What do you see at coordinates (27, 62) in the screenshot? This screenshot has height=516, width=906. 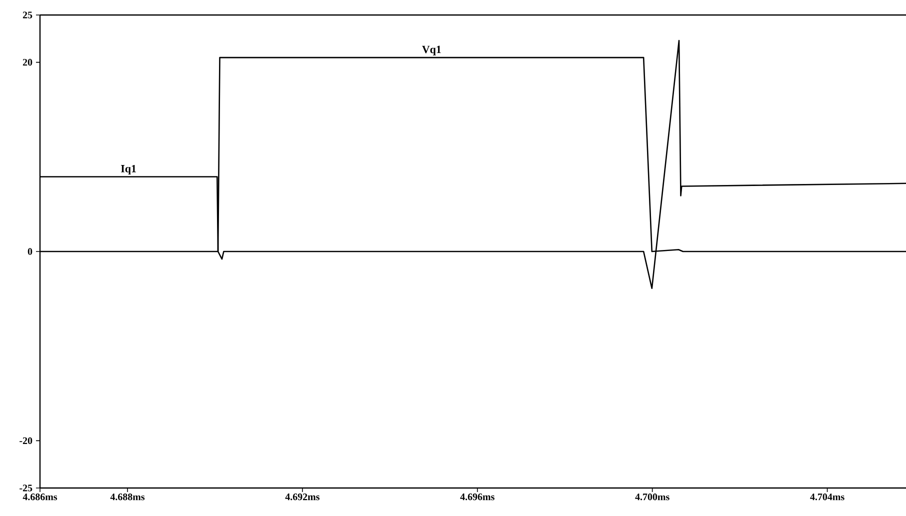 I see `y-tick-label: 20` at bounding box center [27, 62].